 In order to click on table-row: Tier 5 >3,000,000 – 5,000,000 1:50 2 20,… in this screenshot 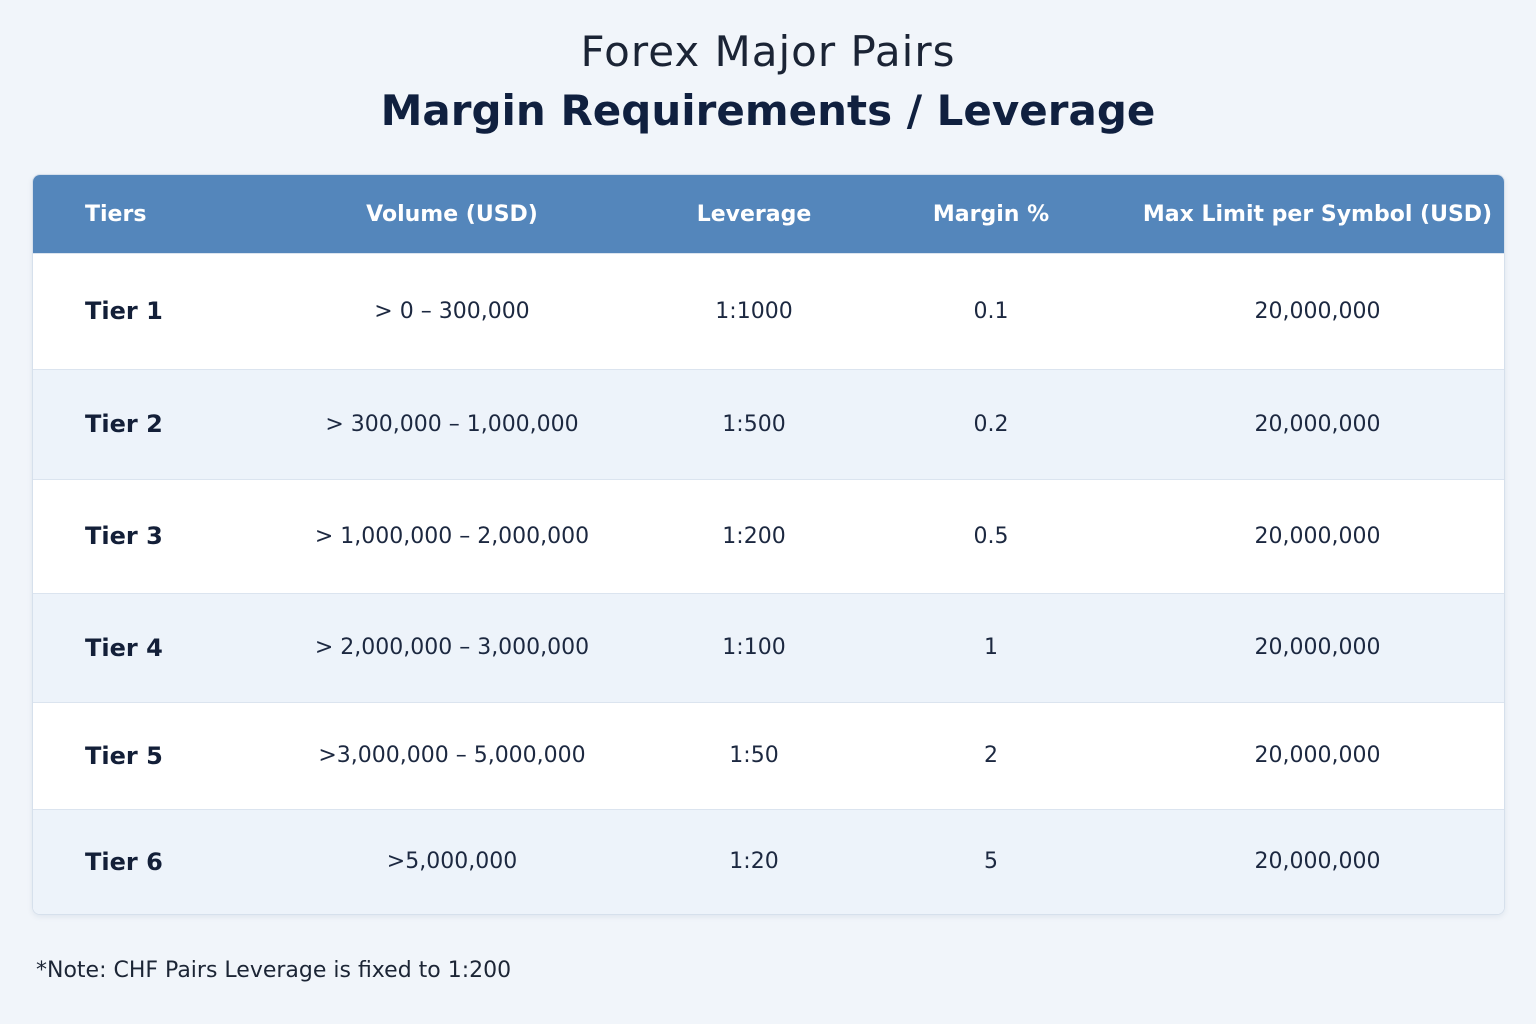, I will do `click(768, 755)`.